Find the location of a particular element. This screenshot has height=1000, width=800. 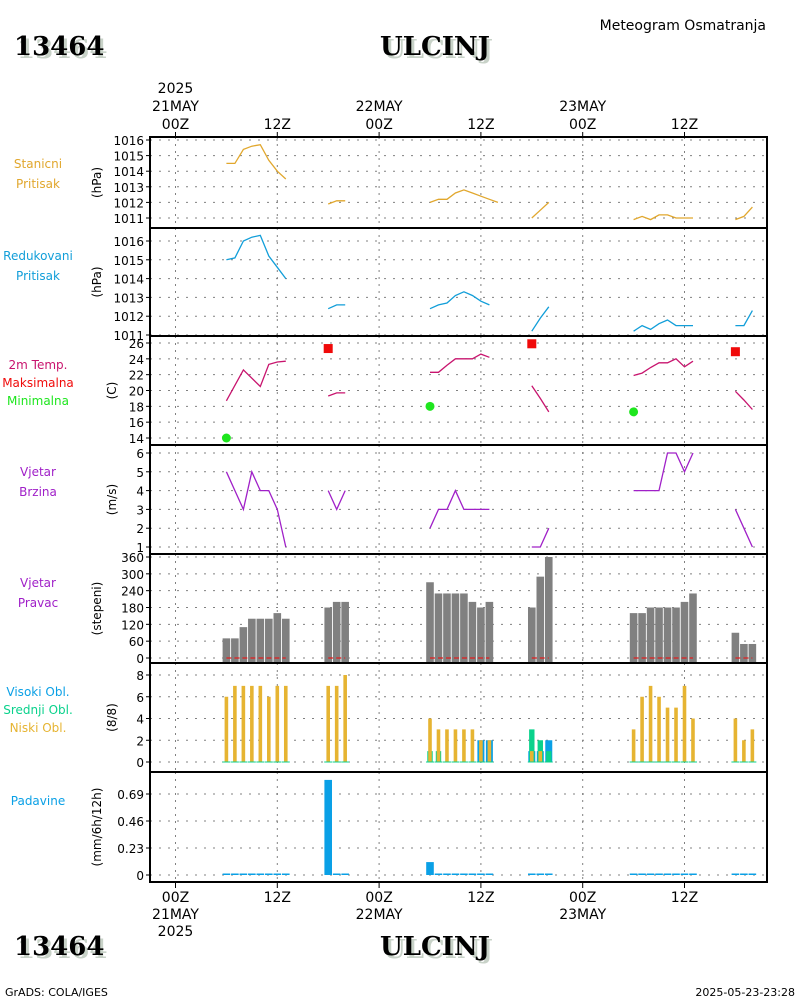

y-tick-label: 0.46 is located at coordinates (130, 822).